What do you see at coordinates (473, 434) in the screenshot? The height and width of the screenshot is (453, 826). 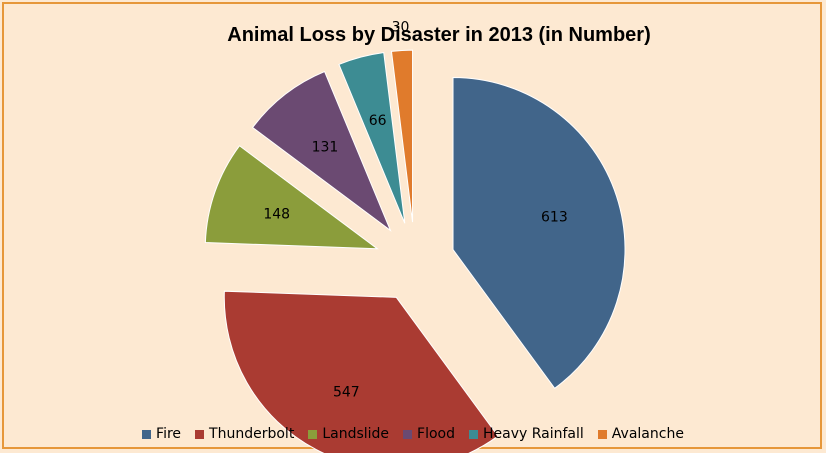 I see `legend-swatch-heavy-rainfall` at bounding box center [473, 434].